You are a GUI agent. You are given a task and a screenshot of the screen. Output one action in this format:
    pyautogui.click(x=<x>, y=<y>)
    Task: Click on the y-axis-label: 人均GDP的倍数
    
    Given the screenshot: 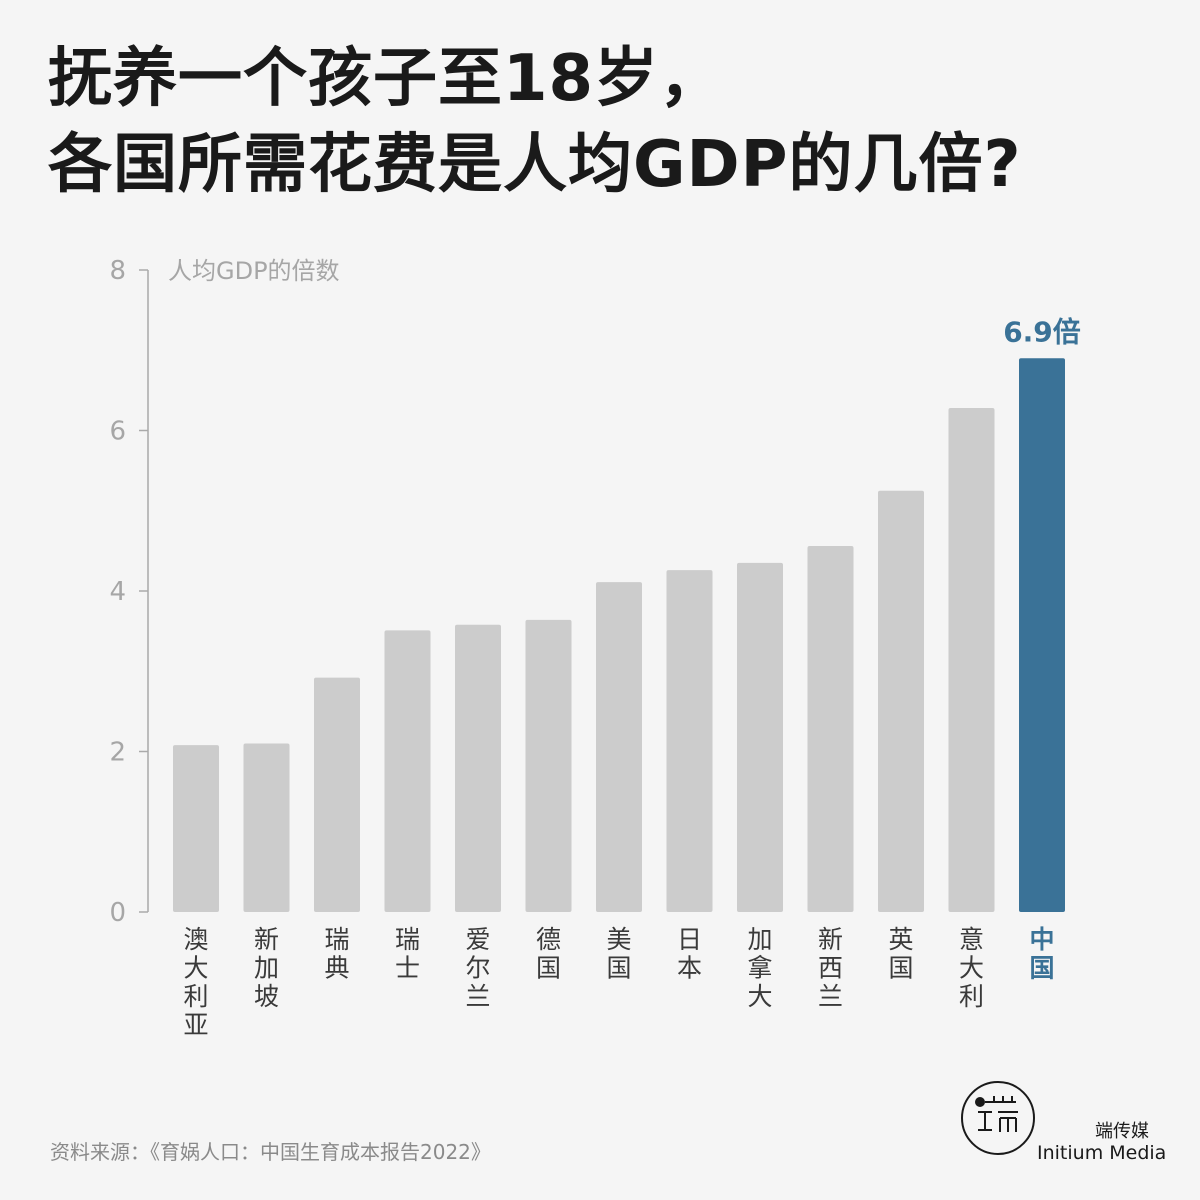 What is the action you would take?
    pyautogui.click(x=254, y=271)
    